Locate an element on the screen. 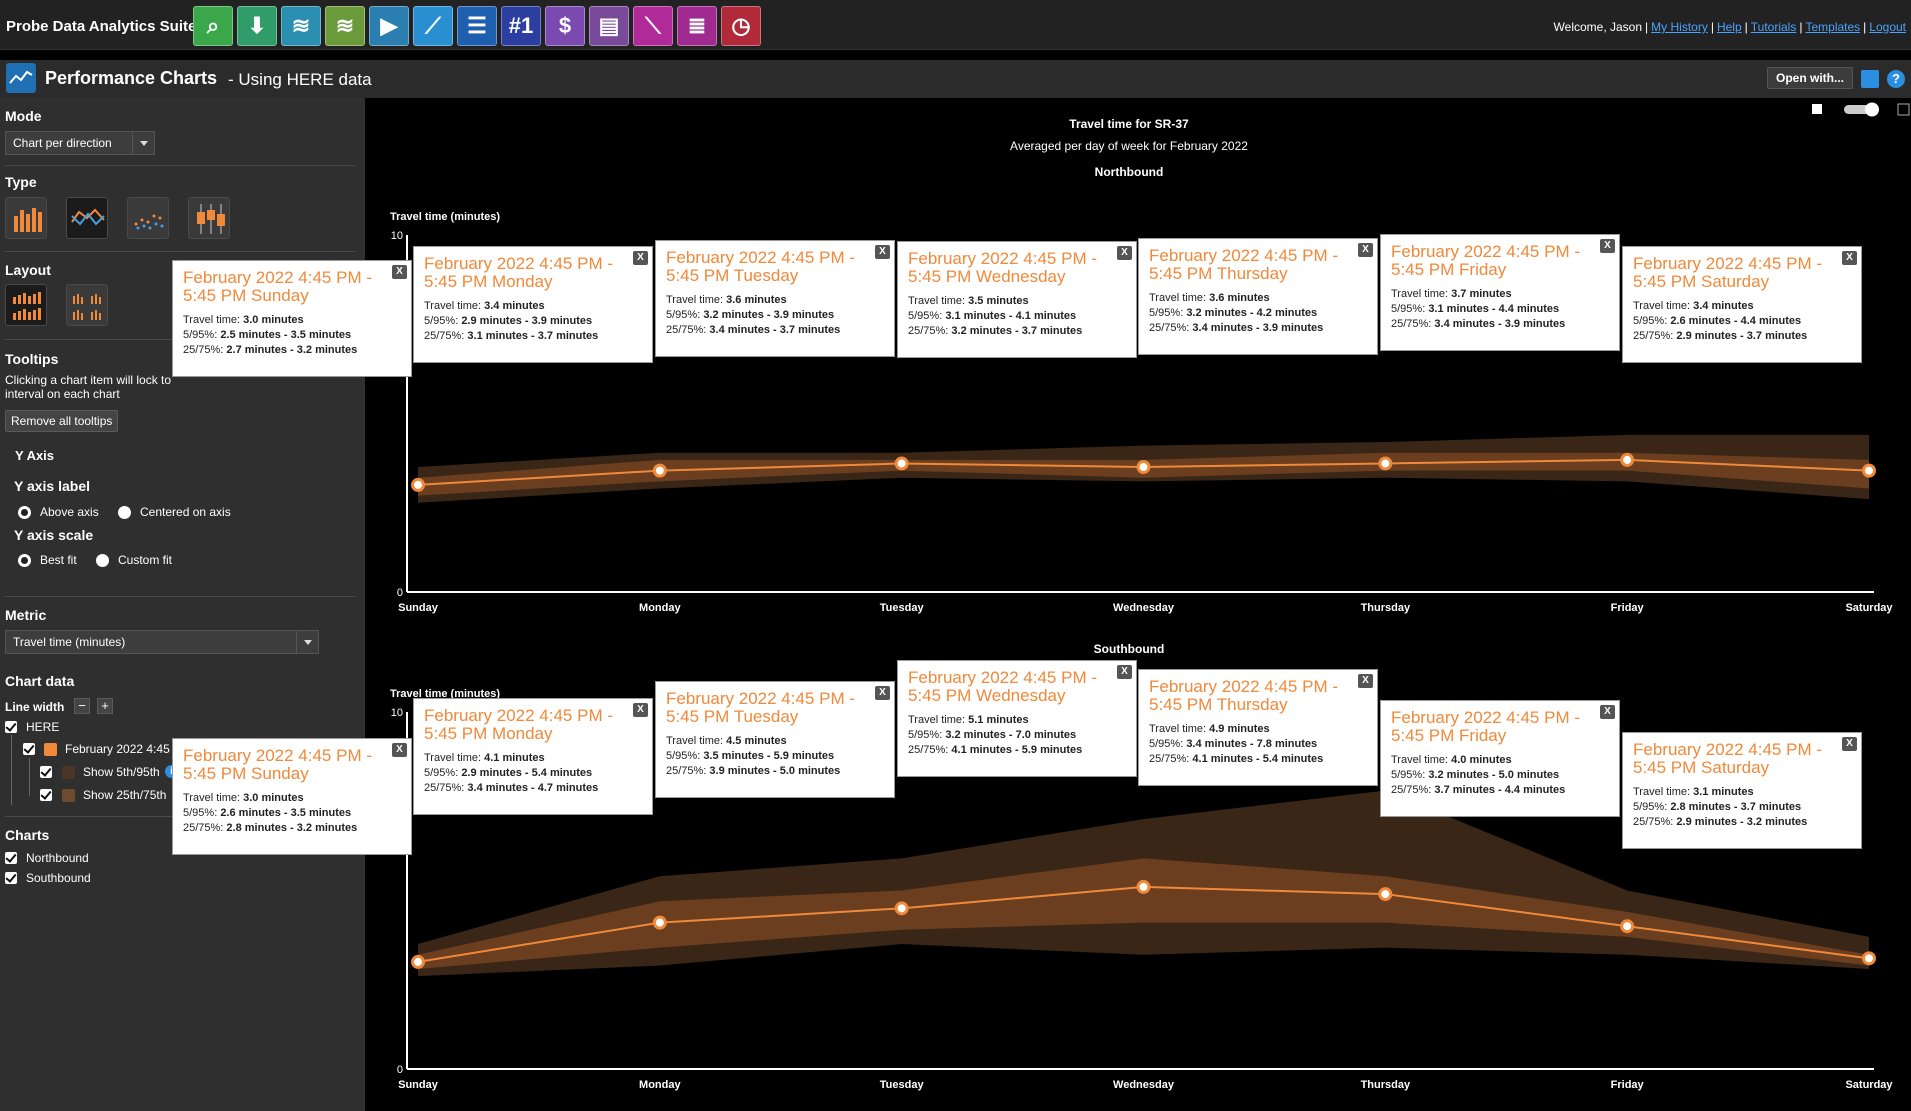 The height and width of the screenshot is (1111, 1911). clock-icon: ◷ is located at coordinates (741, 26).